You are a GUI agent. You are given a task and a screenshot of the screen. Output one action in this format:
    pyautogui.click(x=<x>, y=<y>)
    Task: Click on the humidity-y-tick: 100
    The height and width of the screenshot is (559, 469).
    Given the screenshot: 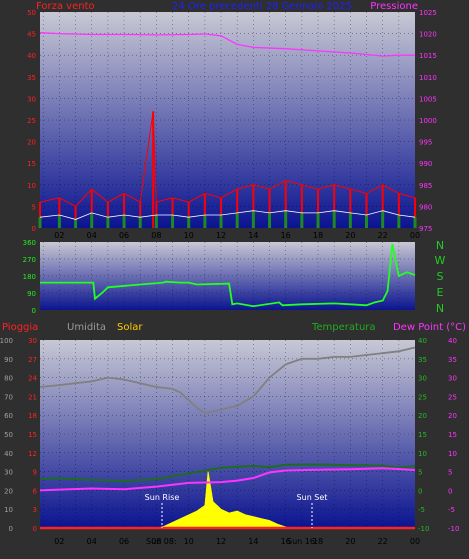 What is the action you would take?
    pyautogui.click(x=6, y=341)
    